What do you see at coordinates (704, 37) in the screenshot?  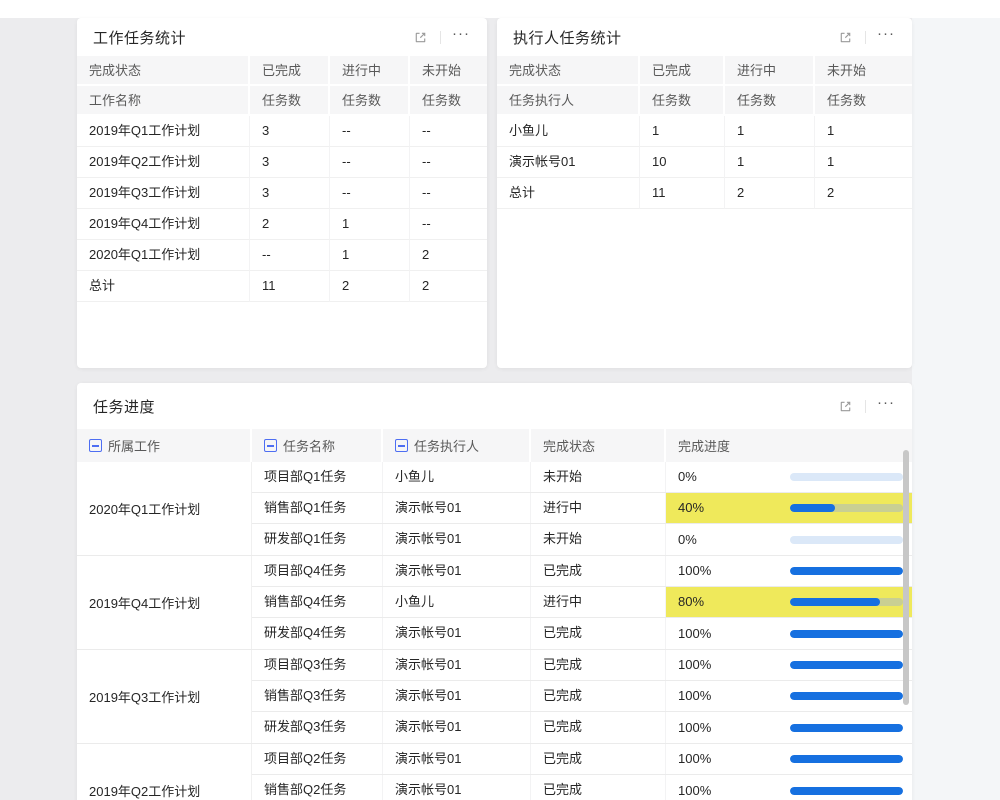 I see `panel-header: 执行人任务统计 ···` at bounding box center [704, 37].